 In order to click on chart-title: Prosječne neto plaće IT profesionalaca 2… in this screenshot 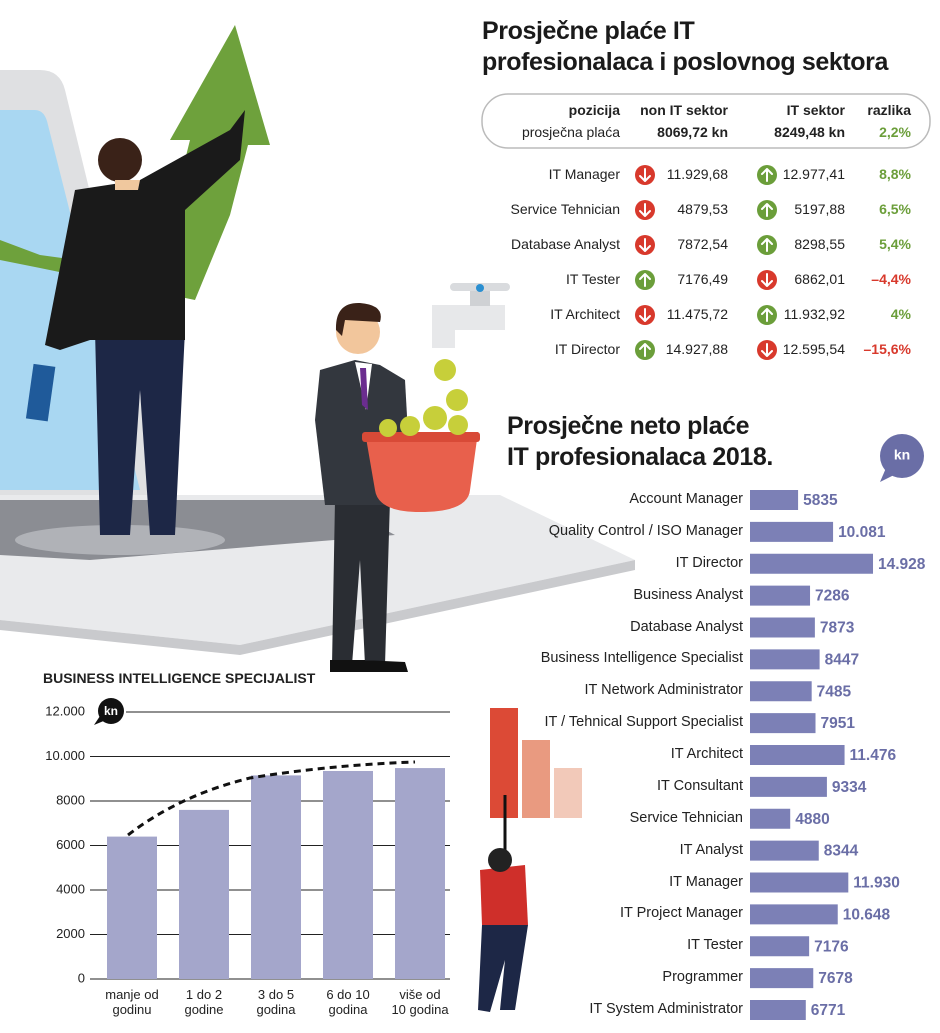, I will do `click(640, 442)`.